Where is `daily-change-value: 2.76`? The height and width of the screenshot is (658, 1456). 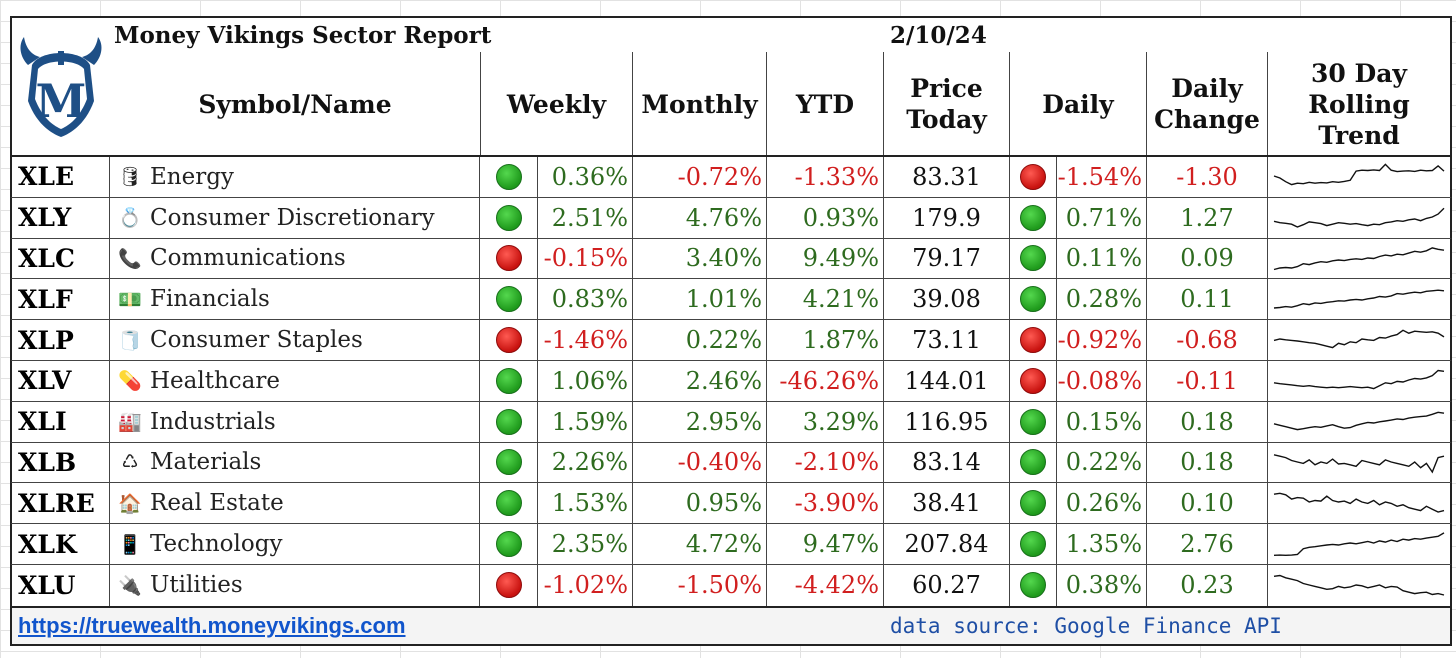
daily-change-value: 2.76 is located at coordinates (1207, 544).